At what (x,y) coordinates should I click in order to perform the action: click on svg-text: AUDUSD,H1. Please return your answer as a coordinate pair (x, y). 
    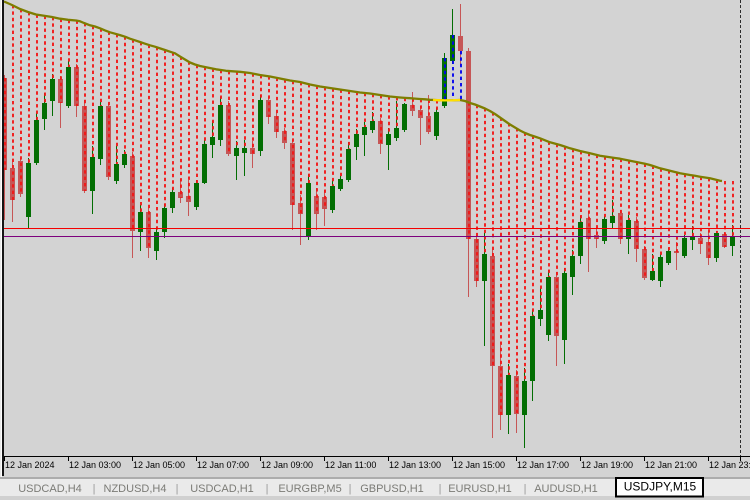
    Looking at the image, I should click on (566, 489).